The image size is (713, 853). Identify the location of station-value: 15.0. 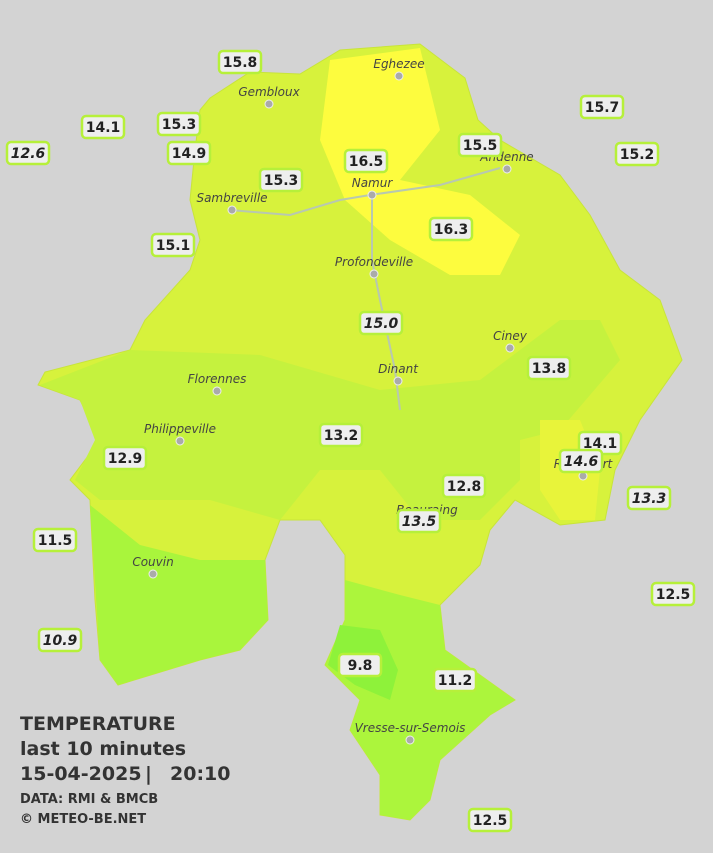
(381, 324).